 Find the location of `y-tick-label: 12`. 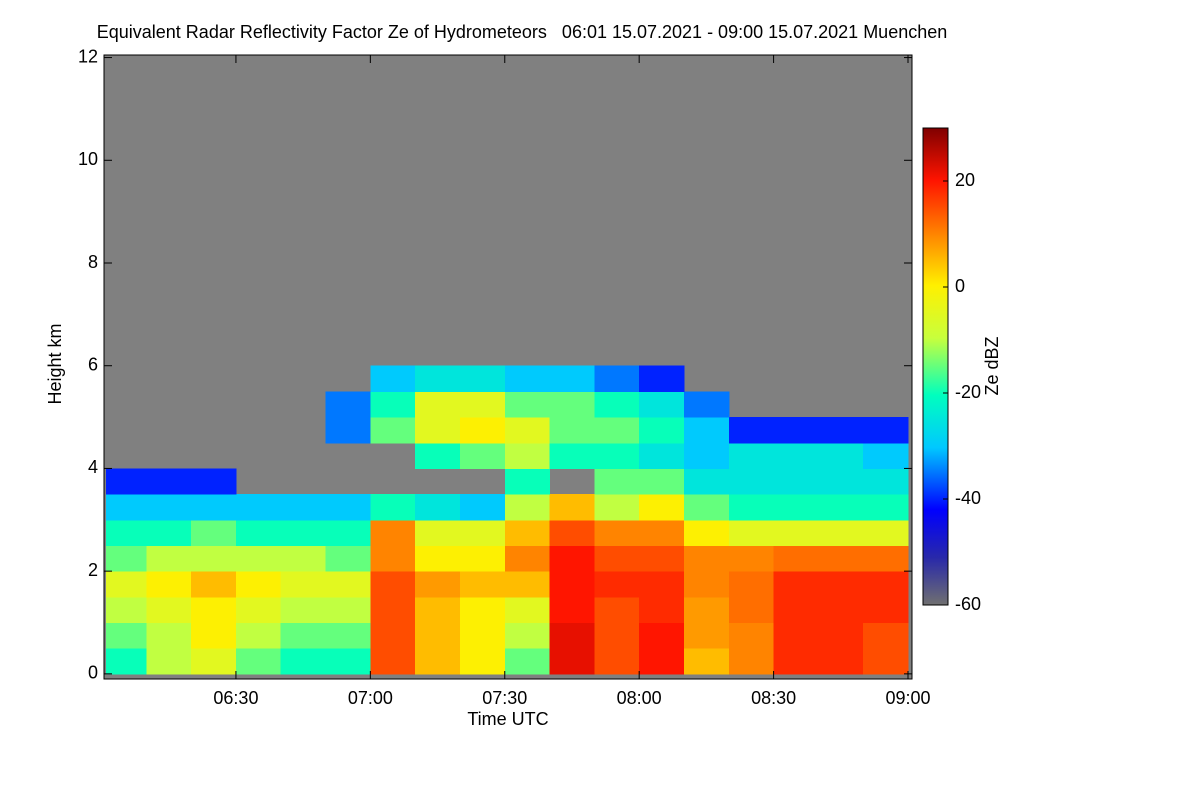

y-tick-label: 12 is located at coordinates (88, 56).